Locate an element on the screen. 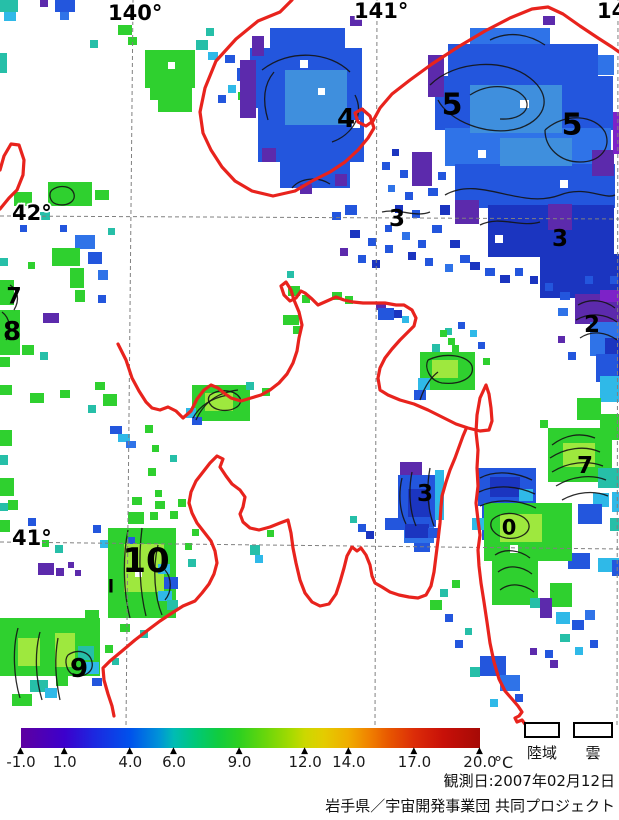 Image resolution: width=619 pixels, height=820 pixels. legend-cloud-label: 雲 is located at coordinates (593, 753).